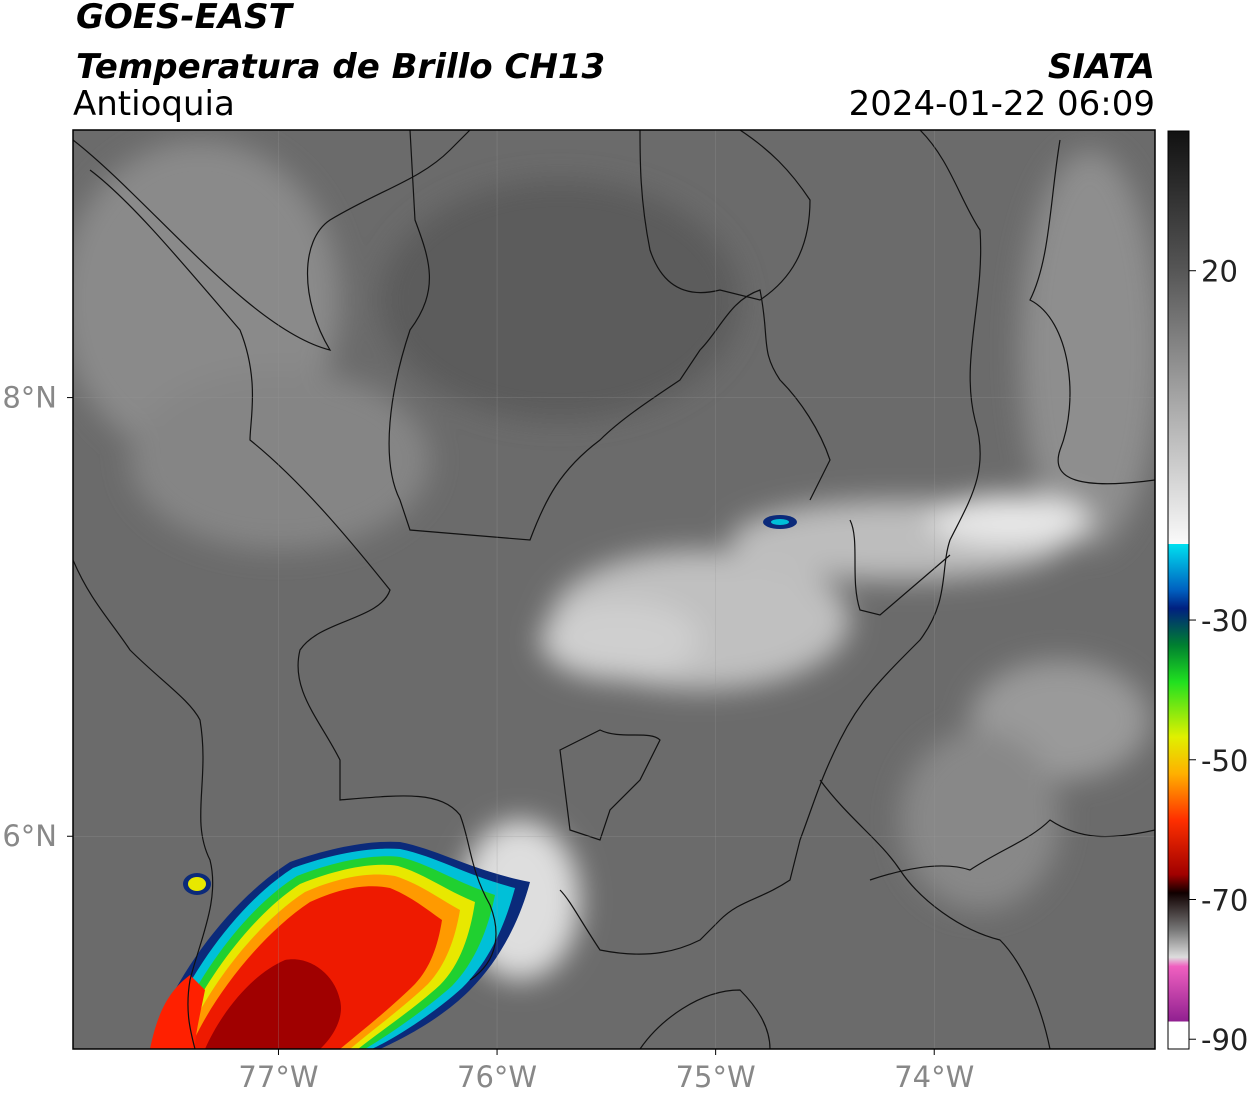 Image resolution: width=1252 pixels, height=1103 pixels. Describe the element at coordinates (1224, 900) in the screenshot. I see `colorbar-tick-label: -70` at that location.